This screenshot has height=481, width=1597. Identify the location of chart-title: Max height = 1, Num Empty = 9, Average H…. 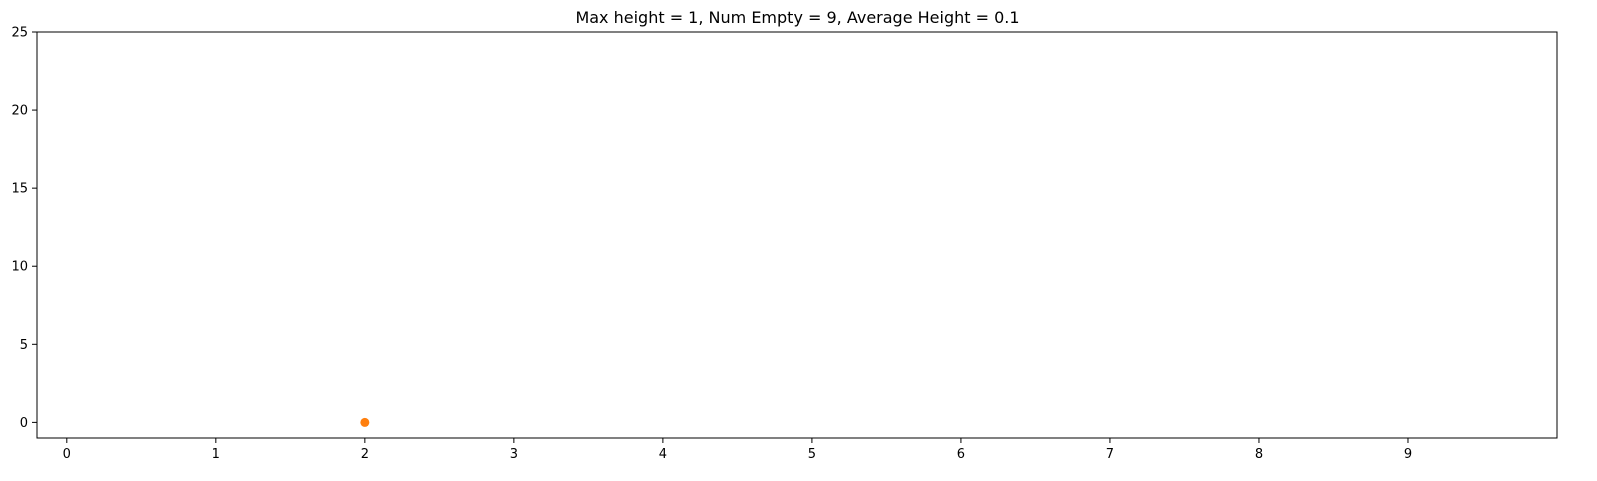
(797, 17).